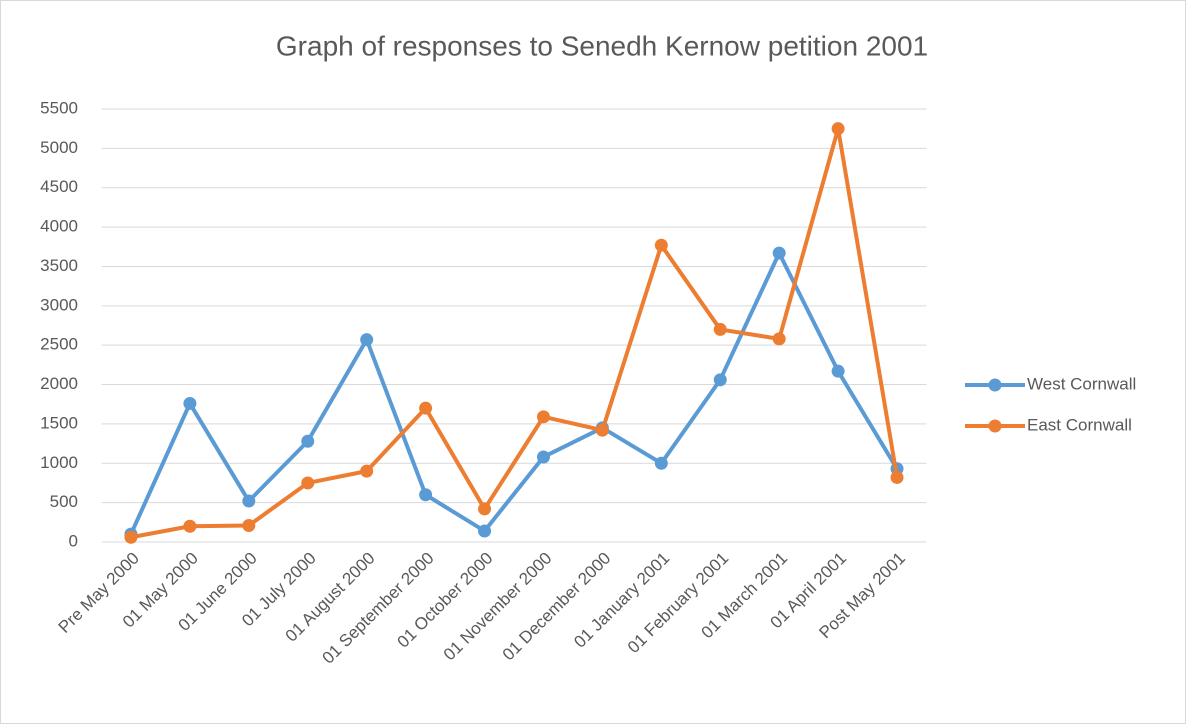  I want to click on y-tick-label: 2000, so click(59, 383).